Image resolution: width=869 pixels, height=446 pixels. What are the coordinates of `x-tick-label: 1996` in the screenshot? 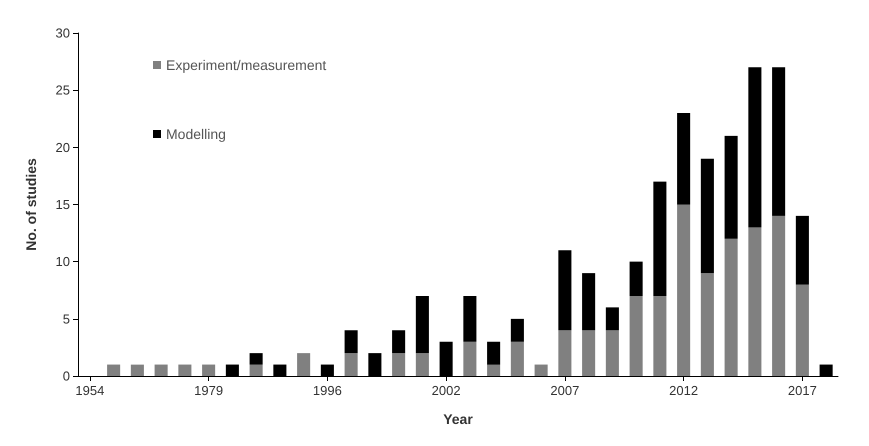 It's located at (327, 390).